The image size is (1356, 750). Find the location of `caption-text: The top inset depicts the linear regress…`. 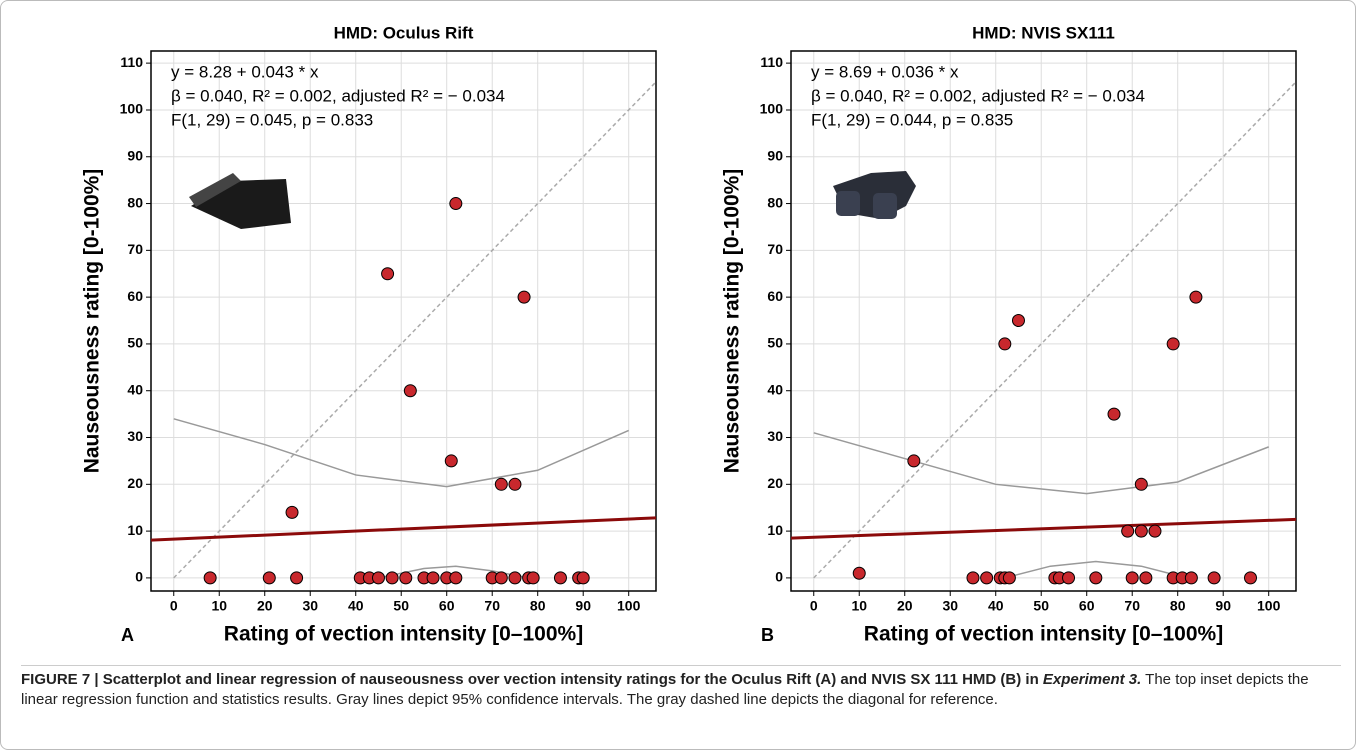

caption-text: The top inset depicts the linear regress… is located at coordinates (665, 689).